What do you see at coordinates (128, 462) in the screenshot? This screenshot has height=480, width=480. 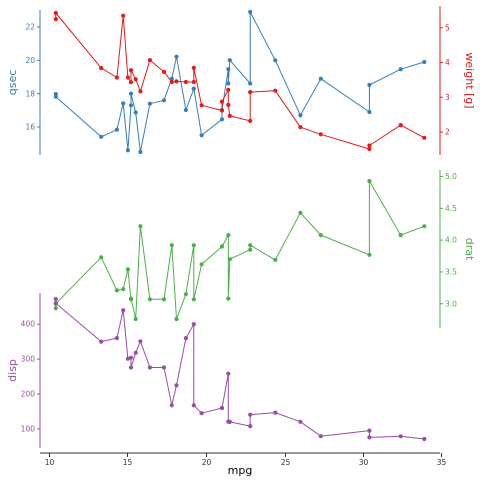 I see `x-tick-label: 15` at bounding box center [128, 462].